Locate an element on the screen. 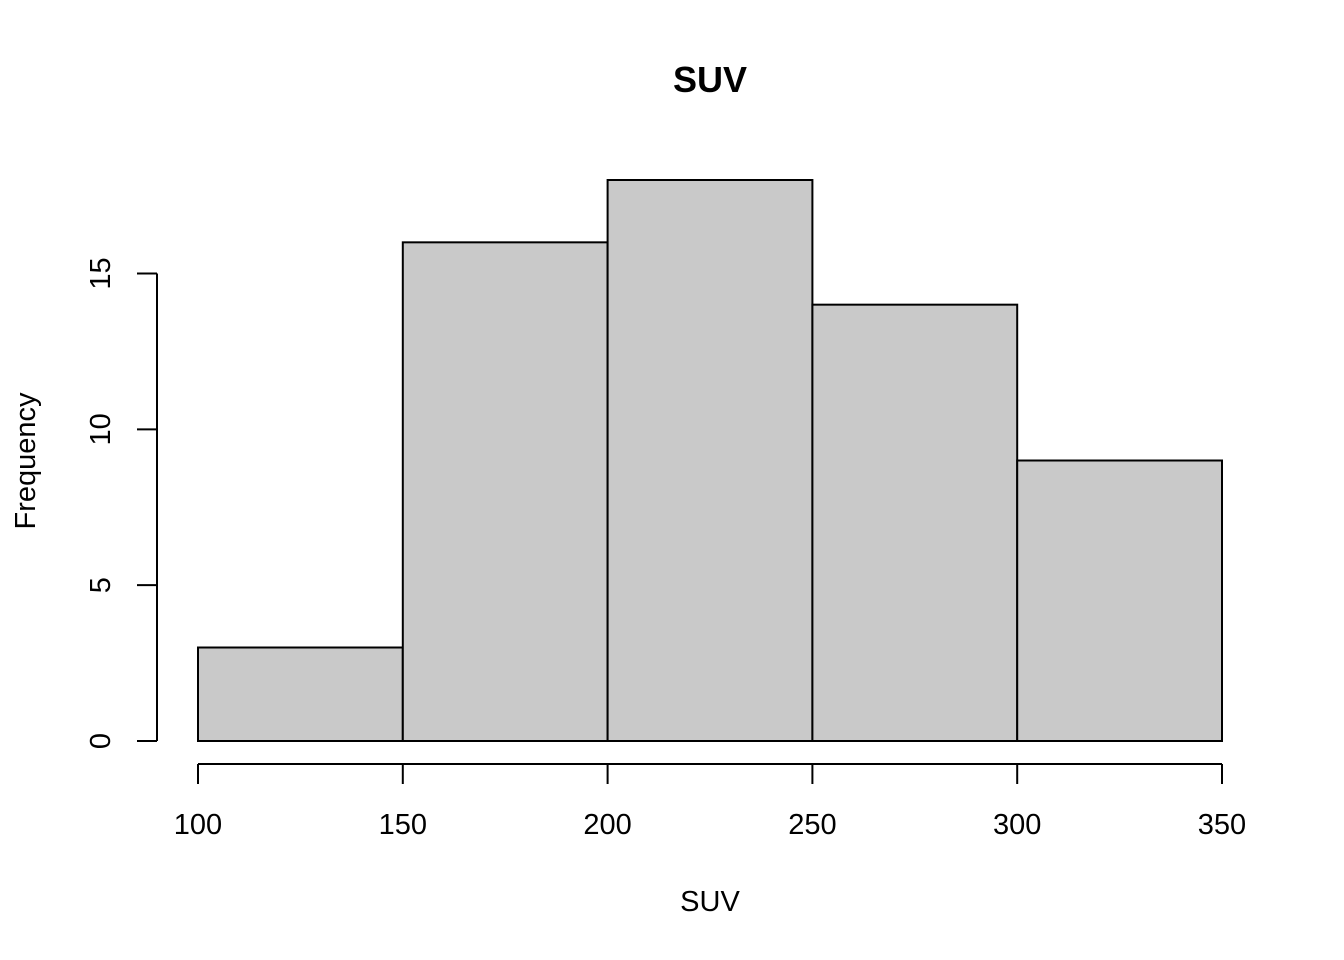 This screenshot has height=960, width=1344. y-axis-label: Frequency is located at coordinates (26, 461).